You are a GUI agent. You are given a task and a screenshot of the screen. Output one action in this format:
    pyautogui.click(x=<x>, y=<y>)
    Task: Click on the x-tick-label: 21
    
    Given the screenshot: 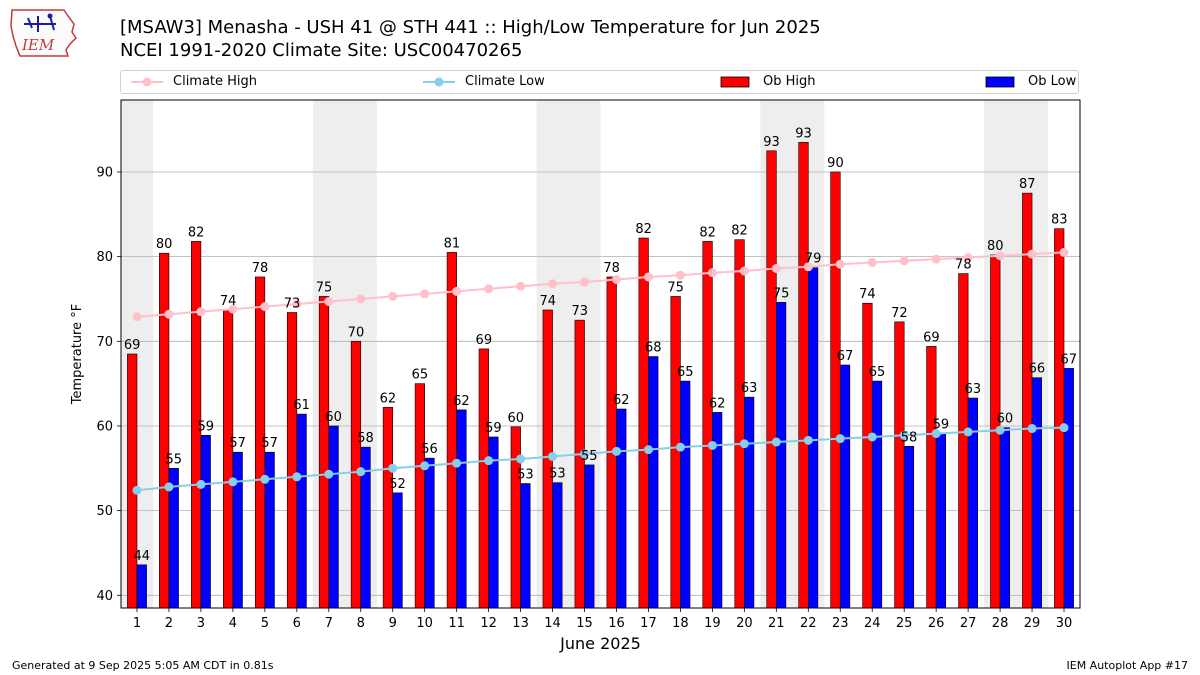 What is the action you would take?
    pyautogui.click(x=776, y=623)
    